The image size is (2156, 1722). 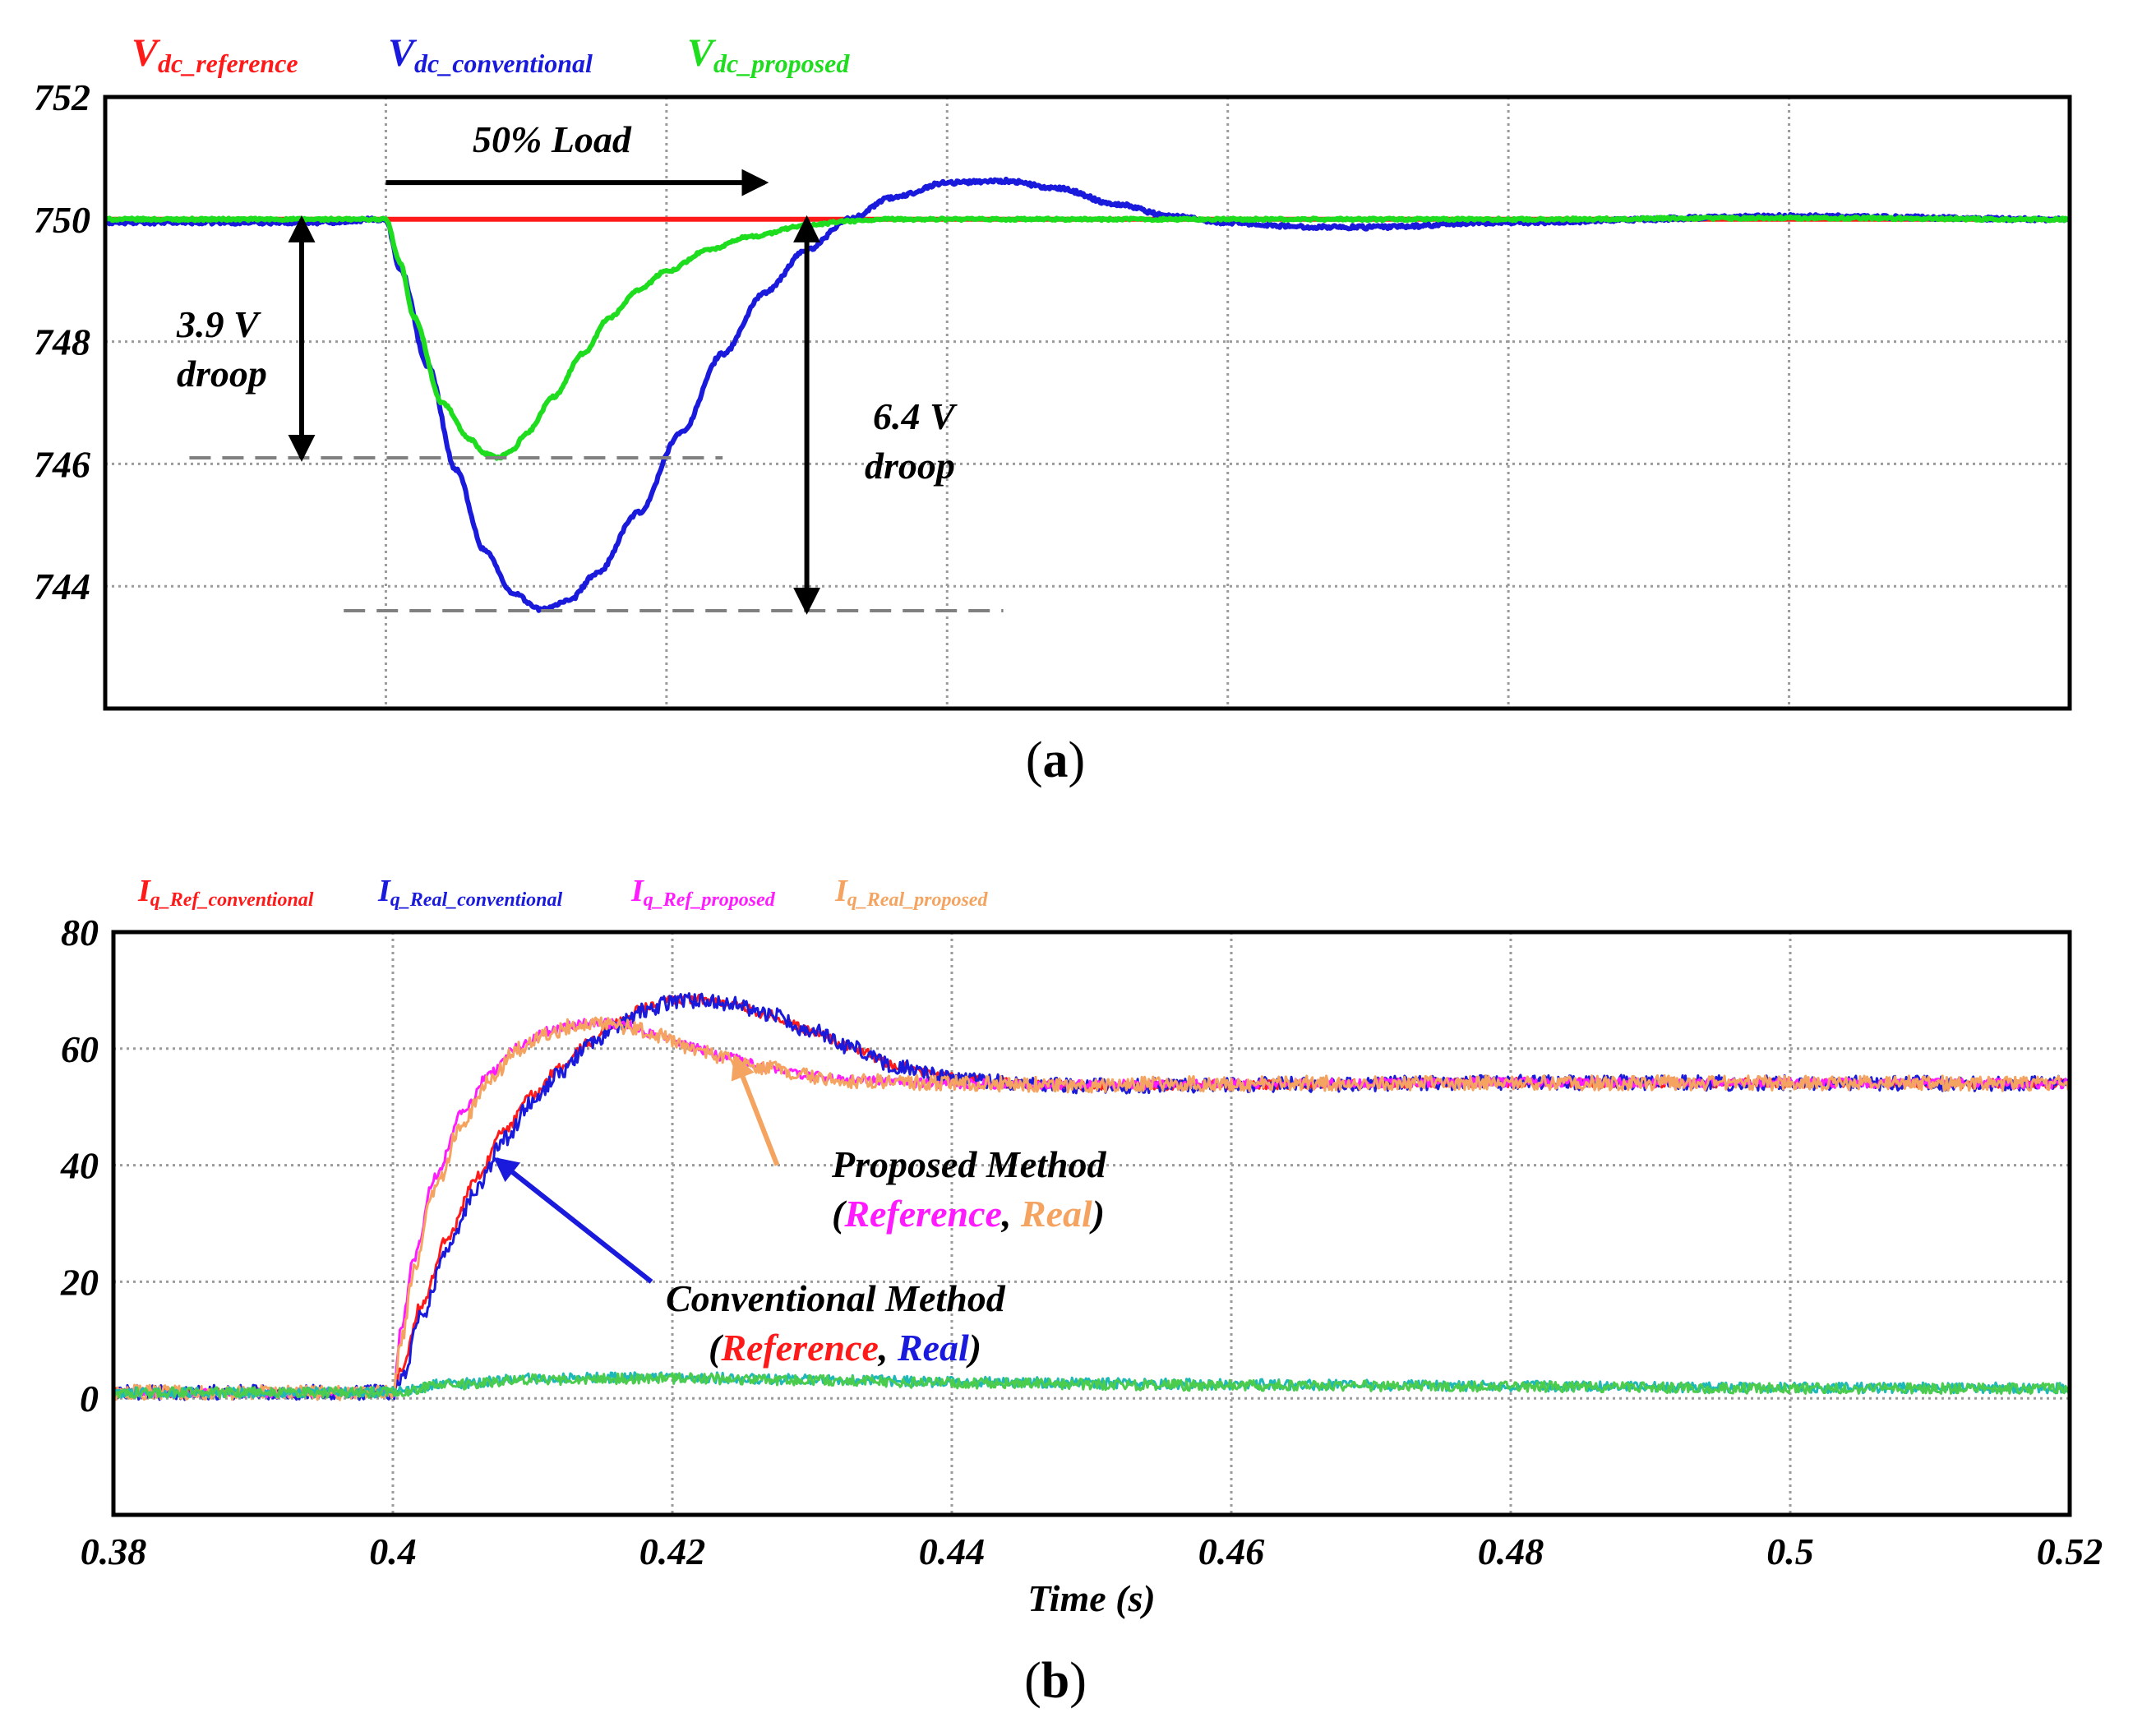 What do you see at coordinates (933, 1348) in the screenshot?
I see `conventional-real-label: Real` at bounding box center [933, 1348].